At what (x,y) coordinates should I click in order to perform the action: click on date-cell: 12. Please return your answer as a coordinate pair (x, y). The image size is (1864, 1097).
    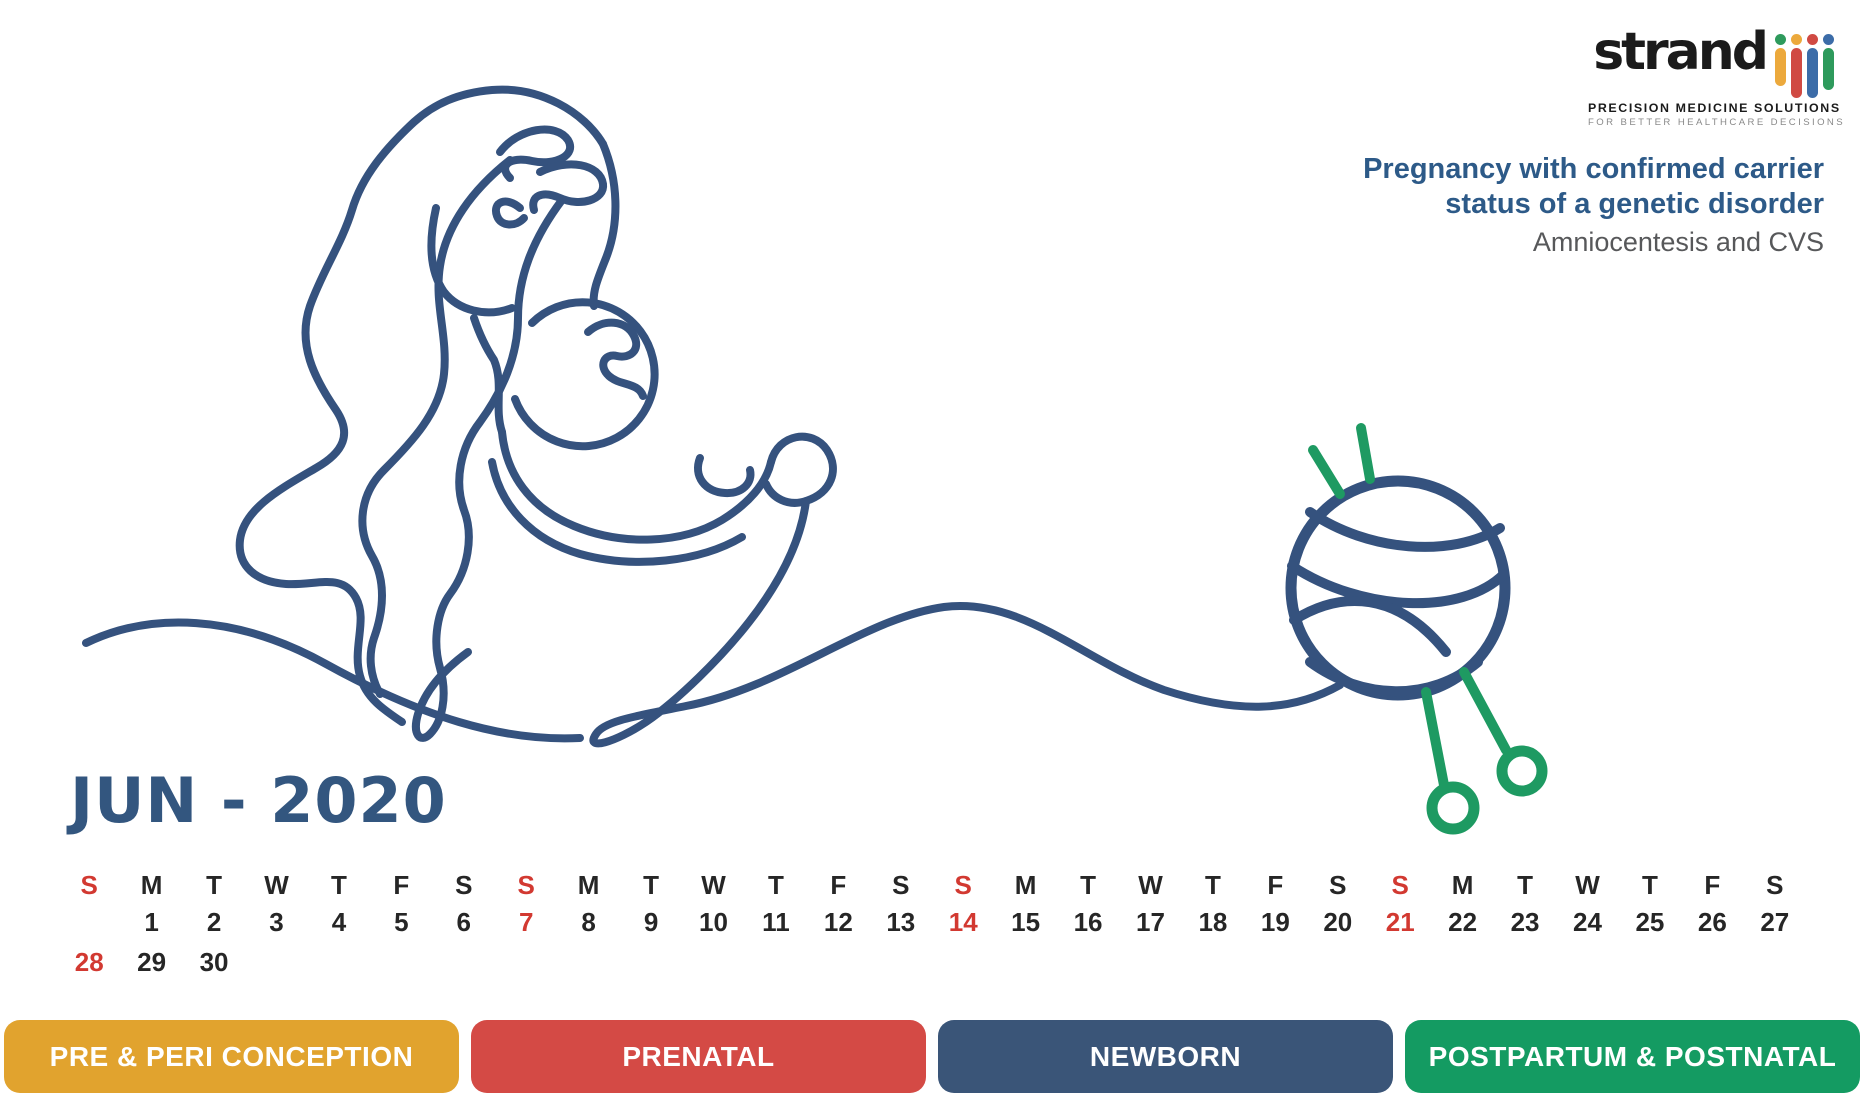
    Looking at the image, I should click on (838, 921).